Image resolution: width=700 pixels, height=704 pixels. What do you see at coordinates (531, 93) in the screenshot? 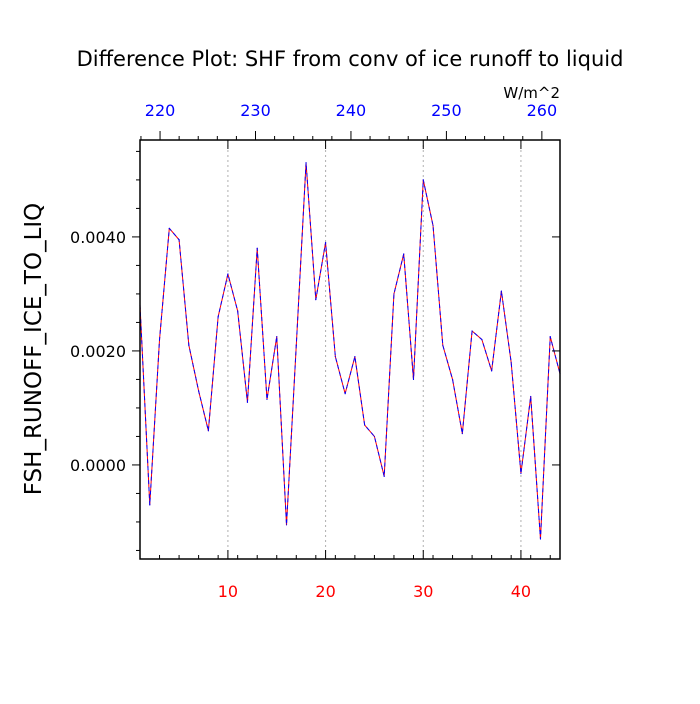
I see `top-axis-units: W/m^2` at bounding box center [531, 93].